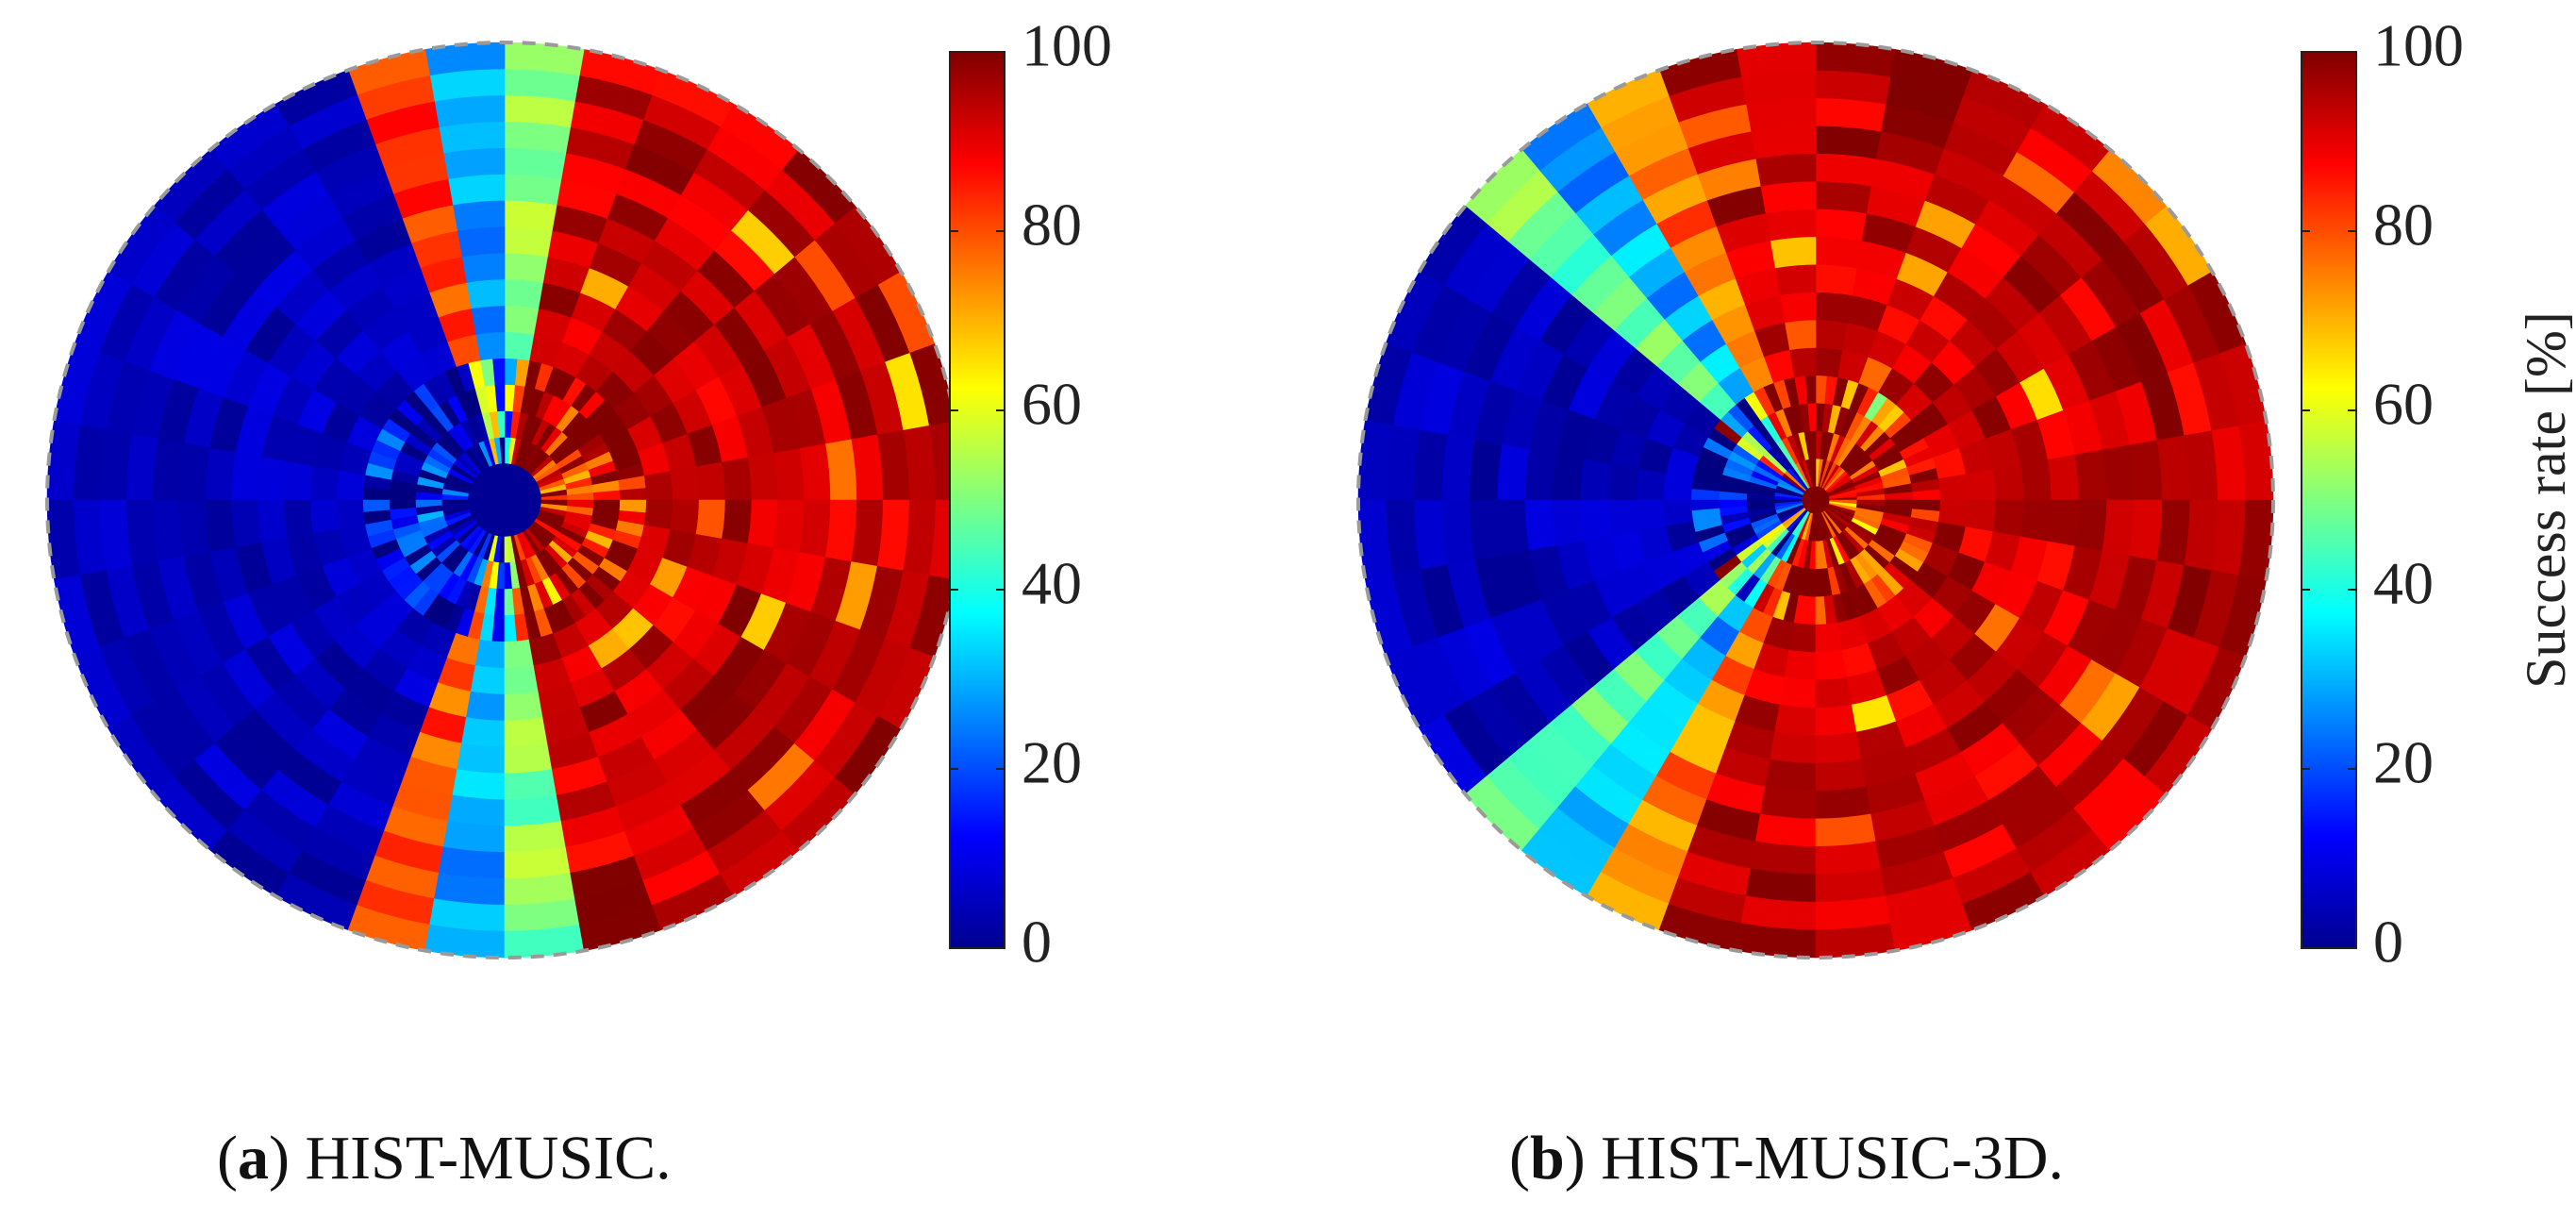  Describe the element at coordinates (2403, 225) in the screenshot. I see `colorbar-tick-label: 80` at that location.